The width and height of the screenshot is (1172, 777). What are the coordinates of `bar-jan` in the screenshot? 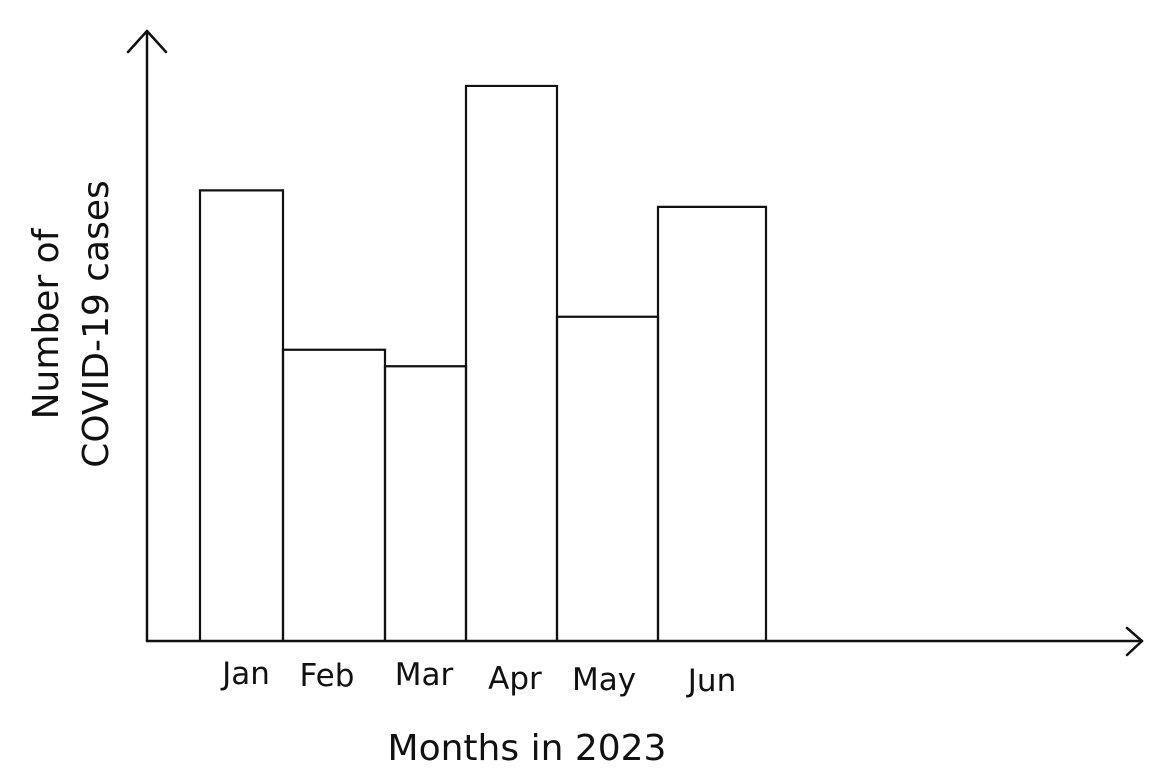 It's located at (241, 415).